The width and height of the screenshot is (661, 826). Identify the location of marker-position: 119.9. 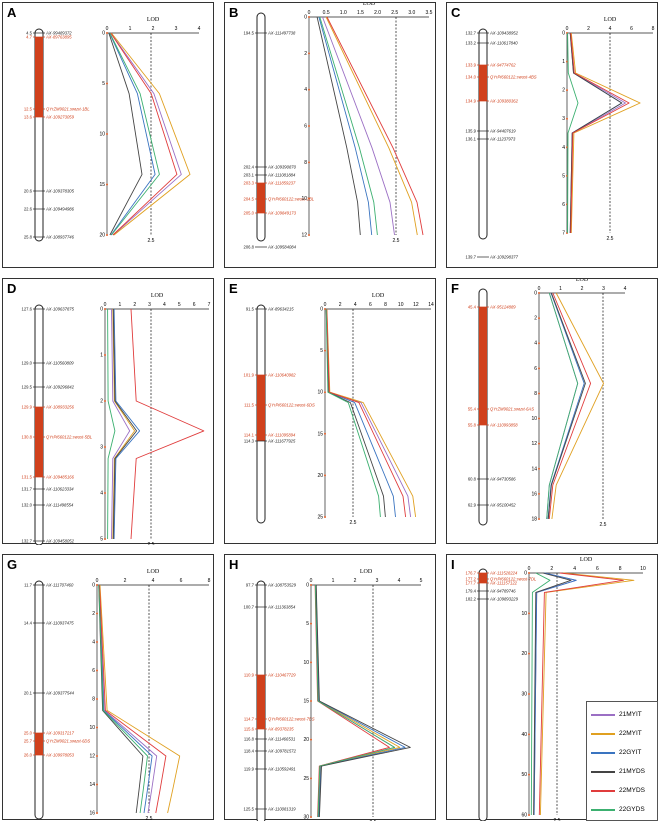
(249, 769).